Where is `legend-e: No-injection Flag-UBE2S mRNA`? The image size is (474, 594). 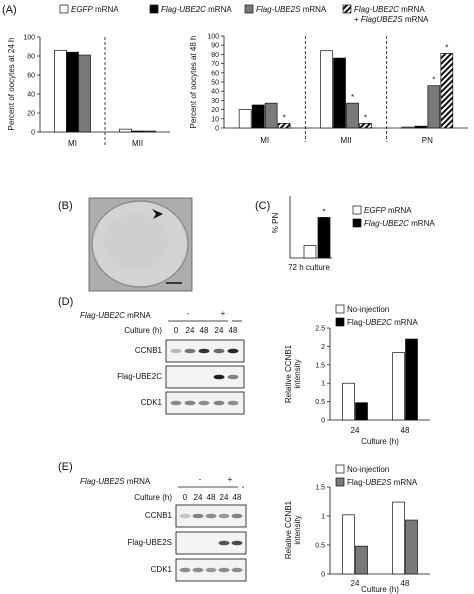
legend-e: No-injection Flag-UBE2S mRNA is located at coordinates (376, 475).